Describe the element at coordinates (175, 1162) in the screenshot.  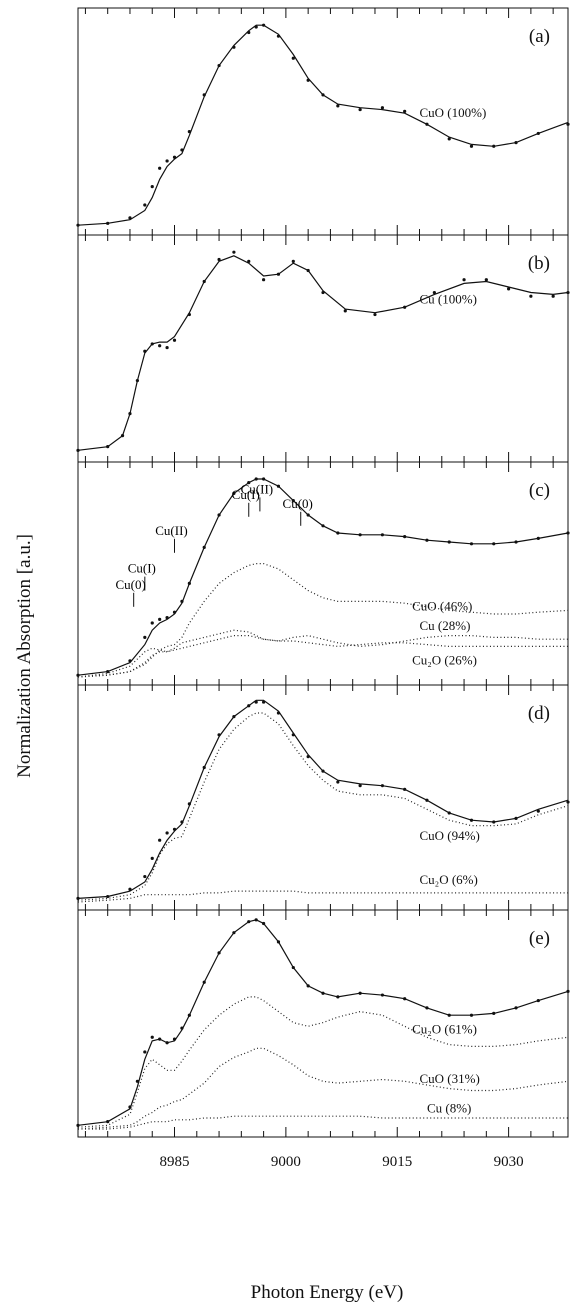
I see `x-tick-label: 8985` at that location.